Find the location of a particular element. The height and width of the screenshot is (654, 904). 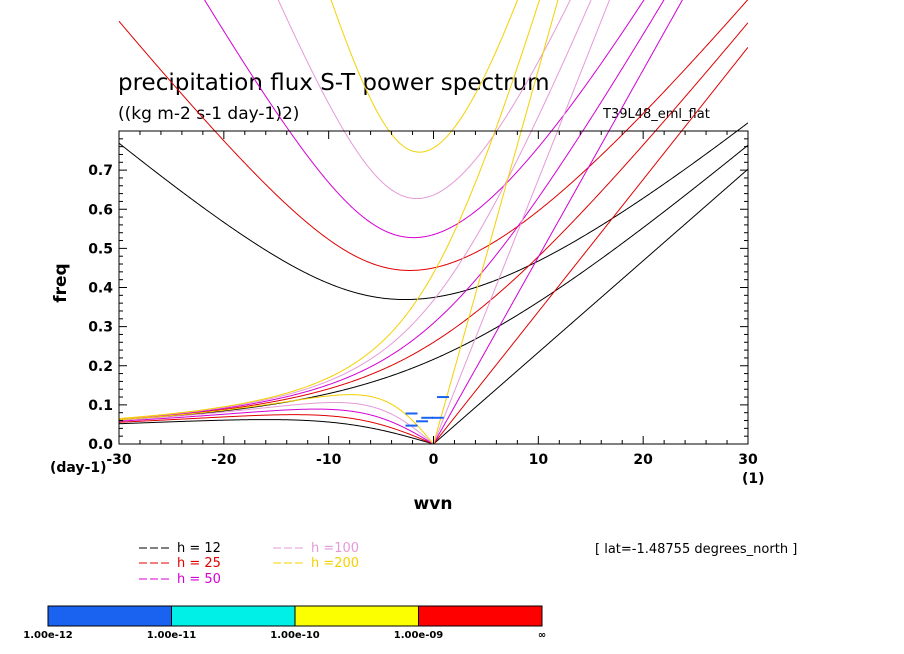

colorbar-label: 1.00e-12 is located at coordinates (48, 635).